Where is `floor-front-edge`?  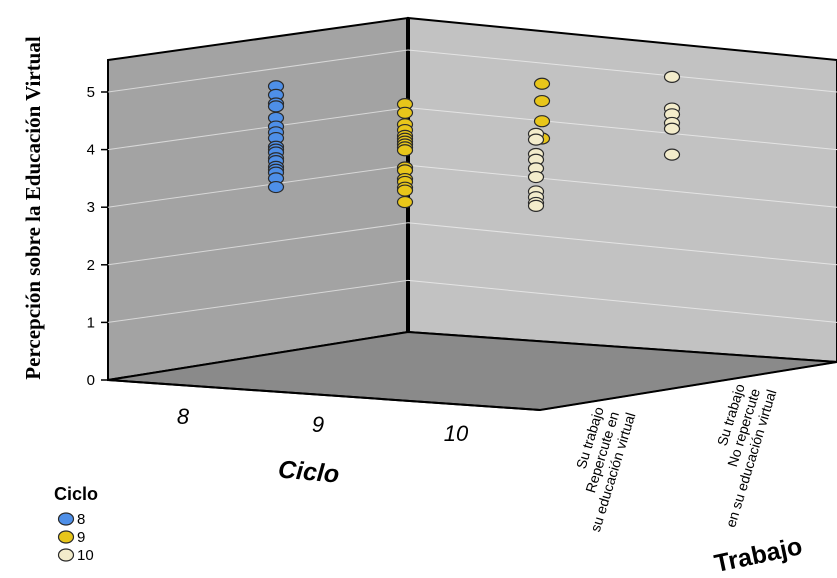 floor-front-edge is located at coordinates (324, 395).